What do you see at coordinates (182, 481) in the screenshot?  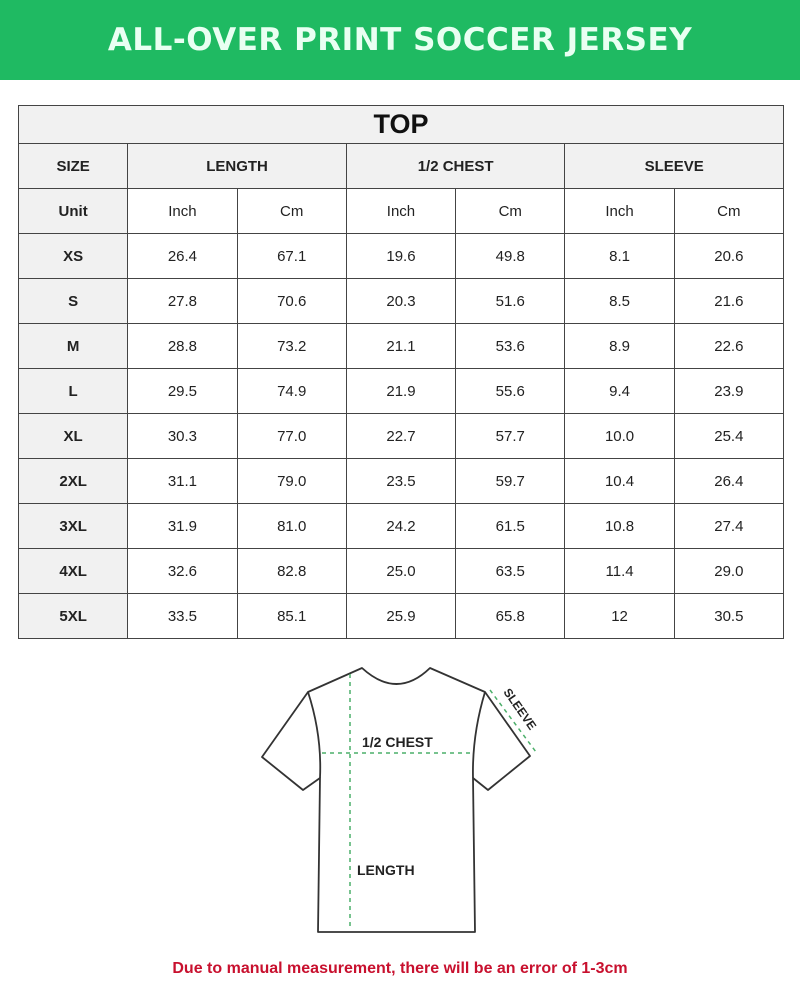 I see `table-cell: 31.1` at bounding box center [182, 481].